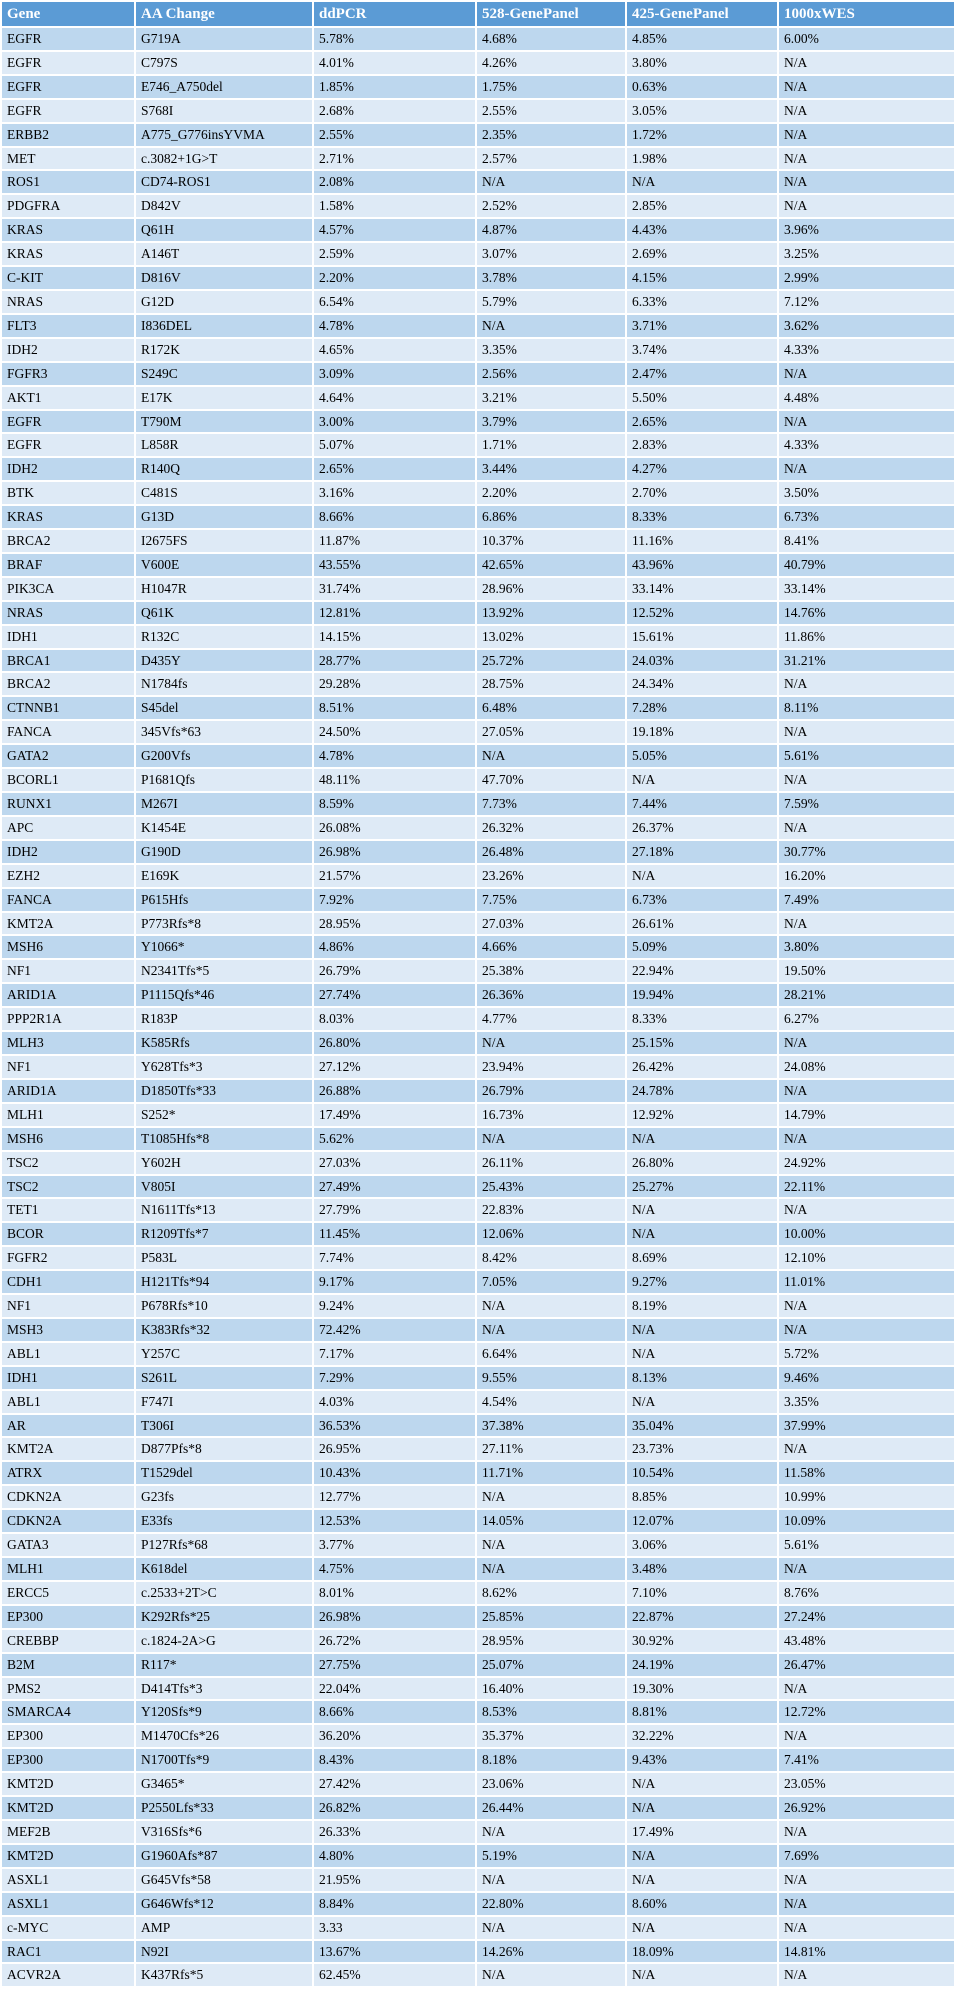 The height and width of the screenshot is (1997, 954). I want to click on cell-528-genepanel: 2.20%, so click(551, 493).